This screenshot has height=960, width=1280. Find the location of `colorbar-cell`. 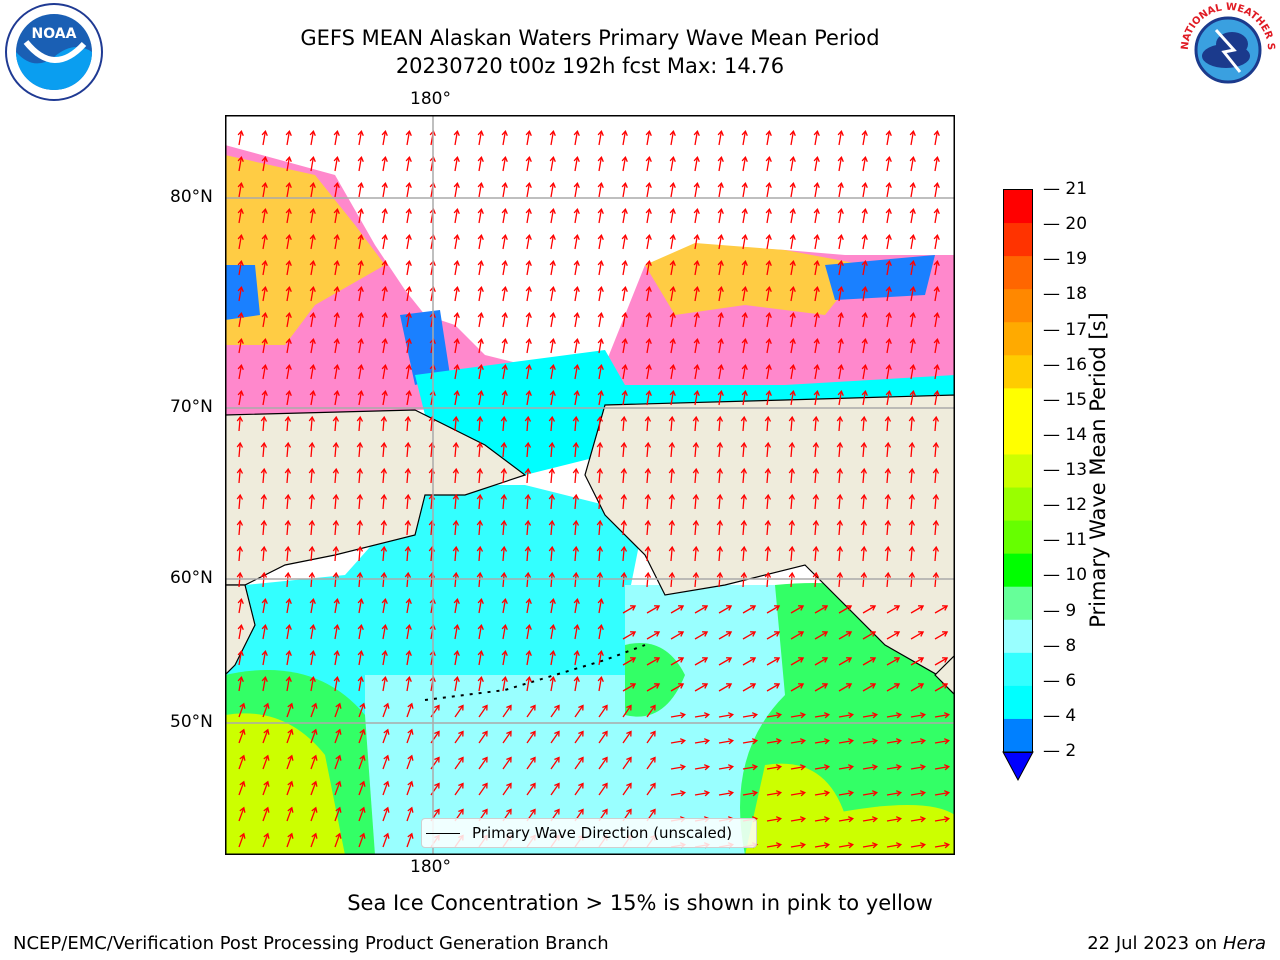

colorbar-cell is located at coordinates (1018, 471).